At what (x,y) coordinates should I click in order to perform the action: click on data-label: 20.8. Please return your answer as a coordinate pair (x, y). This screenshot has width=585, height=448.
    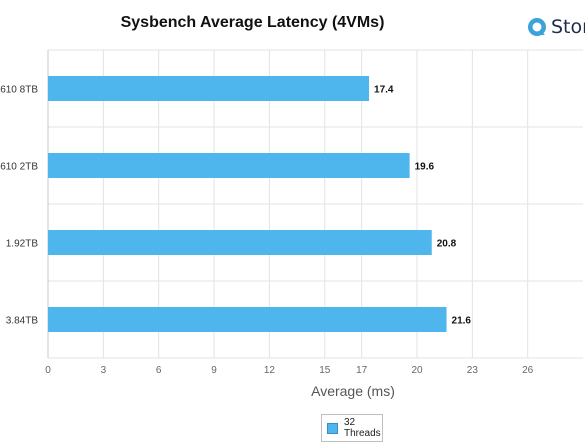
    Looking at the image, I should click on (447, 244).